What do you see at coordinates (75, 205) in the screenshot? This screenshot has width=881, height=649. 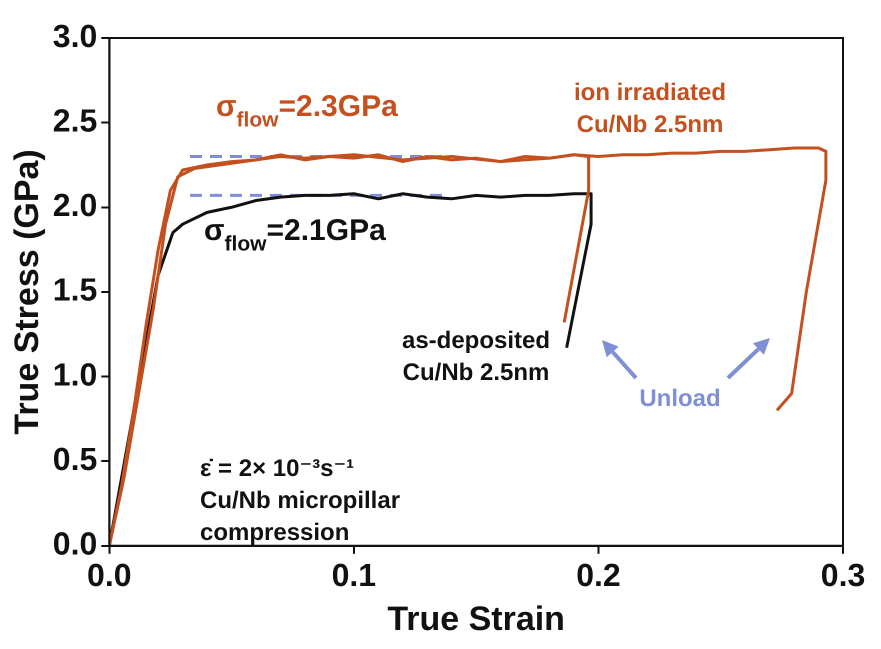 I see `y-tick-label: 2.0` at bounding box center [75, 205].